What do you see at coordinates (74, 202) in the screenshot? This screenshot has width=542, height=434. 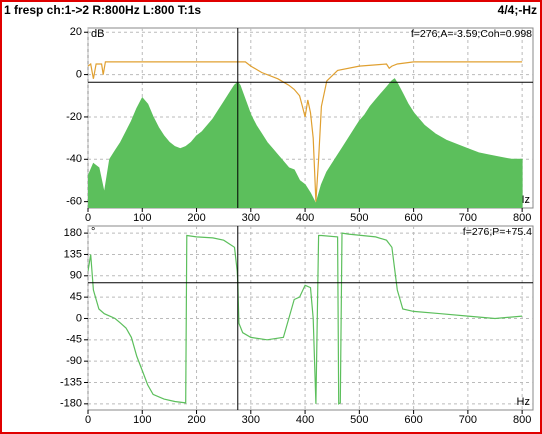 I see `y-tick-label: -60` at bounding box center [74, 202].